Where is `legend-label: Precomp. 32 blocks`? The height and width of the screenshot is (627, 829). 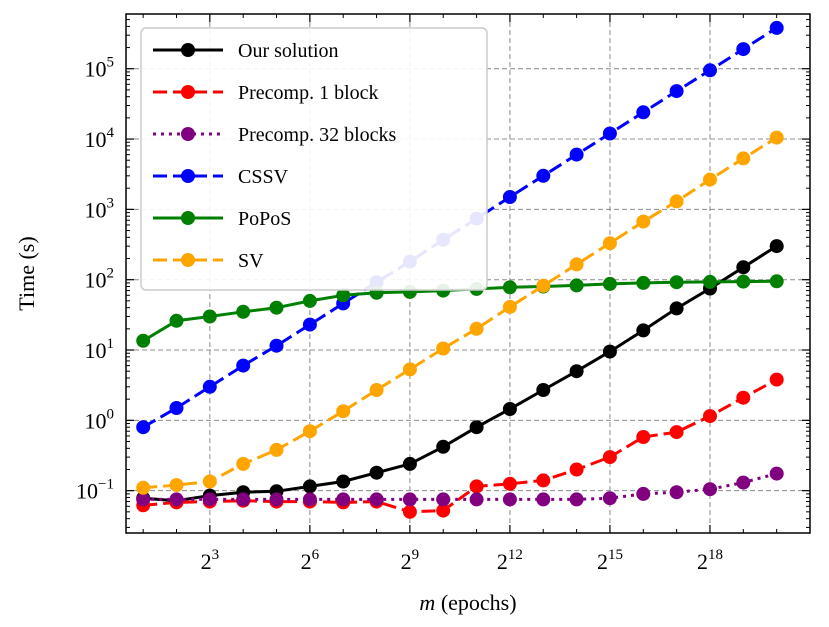 legend-label: Precomp. 32 blocks is located at coordinates (317, 135).